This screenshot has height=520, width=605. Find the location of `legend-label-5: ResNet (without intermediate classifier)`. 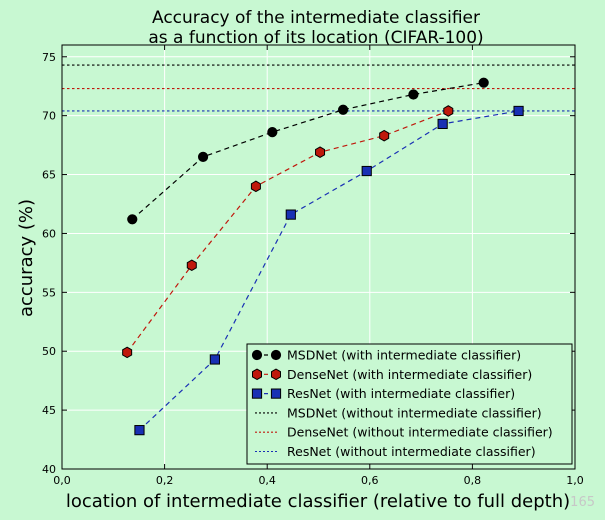

legend-label-5: ResNet (without intermediate classifier) is located at coordinates (411, 451).